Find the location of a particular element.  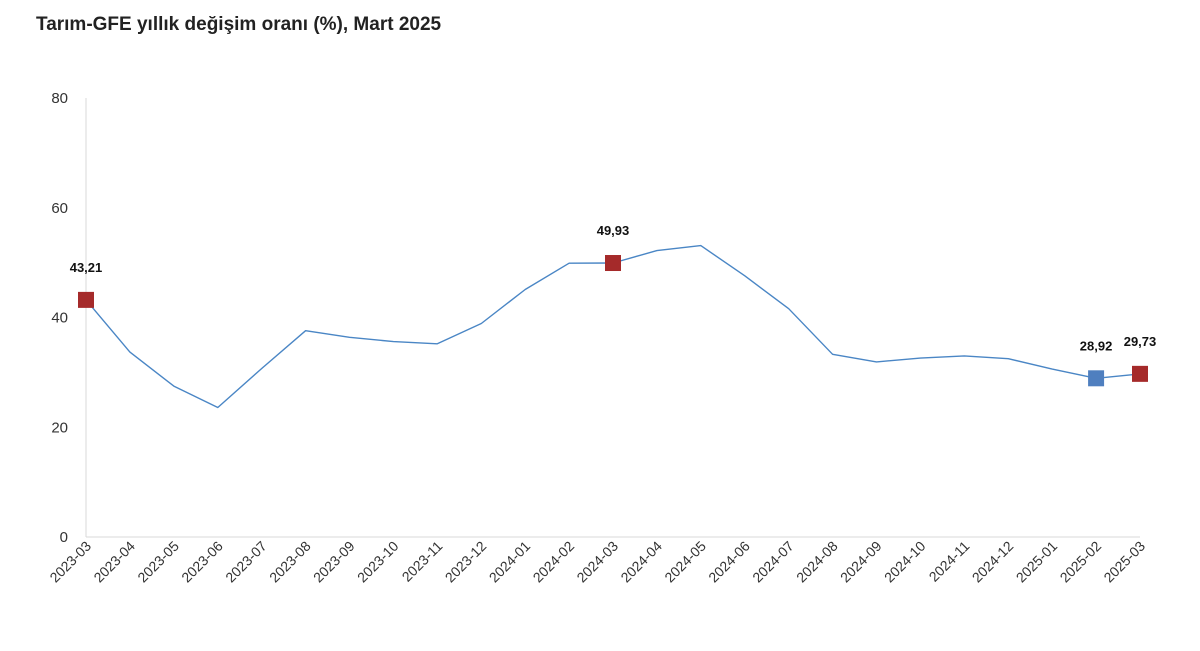

x-tick-label: 2024-01 is located at coordinates (510, 562).